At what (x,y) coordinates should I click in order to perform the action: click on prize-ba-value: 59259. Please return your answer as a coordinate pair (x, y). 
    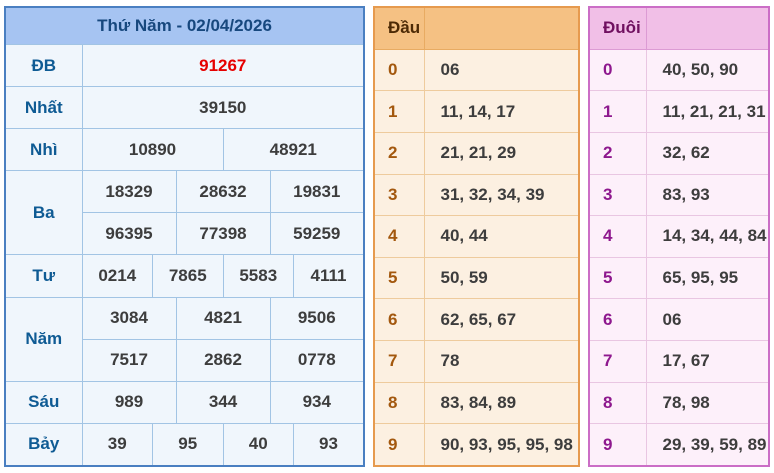
    Looking at the image, I should click on (317, 234).